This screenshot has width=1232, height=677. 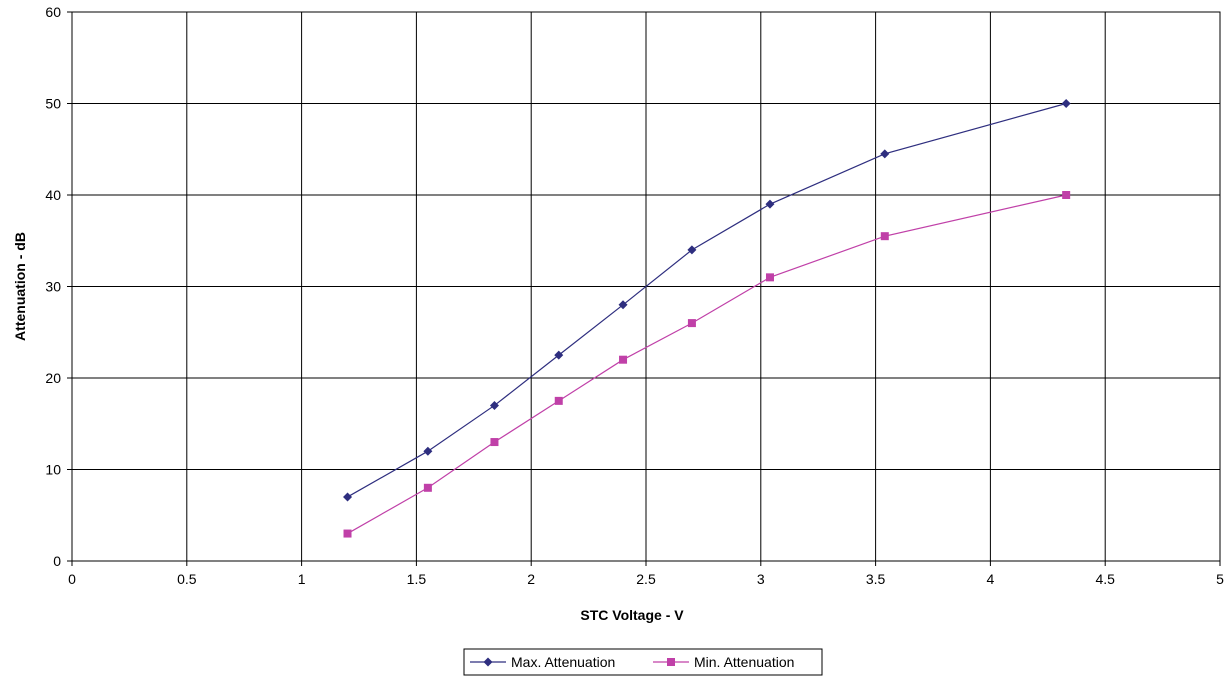 I want to click on x-tick-label: 0, so click(x=72, y=579).